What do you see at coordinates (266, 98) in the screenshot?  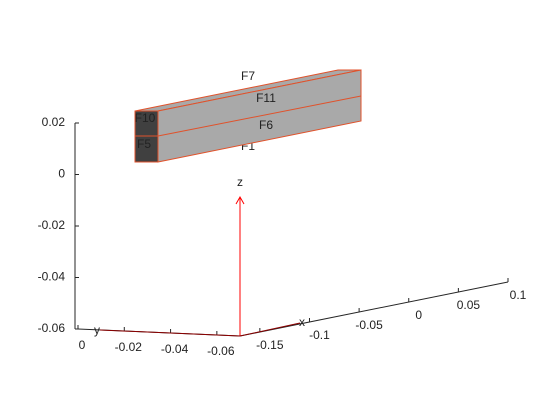 I see `face-label: F11` at bounding box center [266, 98].